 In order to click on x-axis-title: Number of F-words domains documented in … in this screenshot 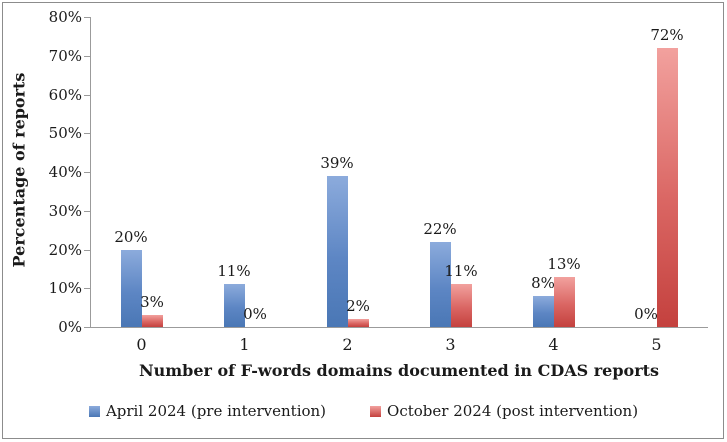, I will do `click(399, 370)`.